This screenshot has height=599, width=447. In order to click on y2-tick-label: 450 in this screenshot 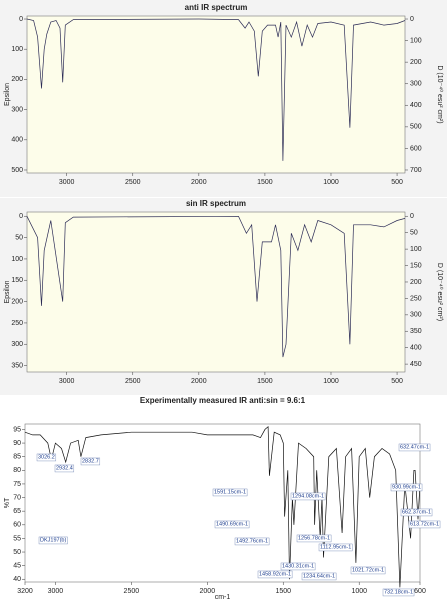, I will do `click(416, 364)`.